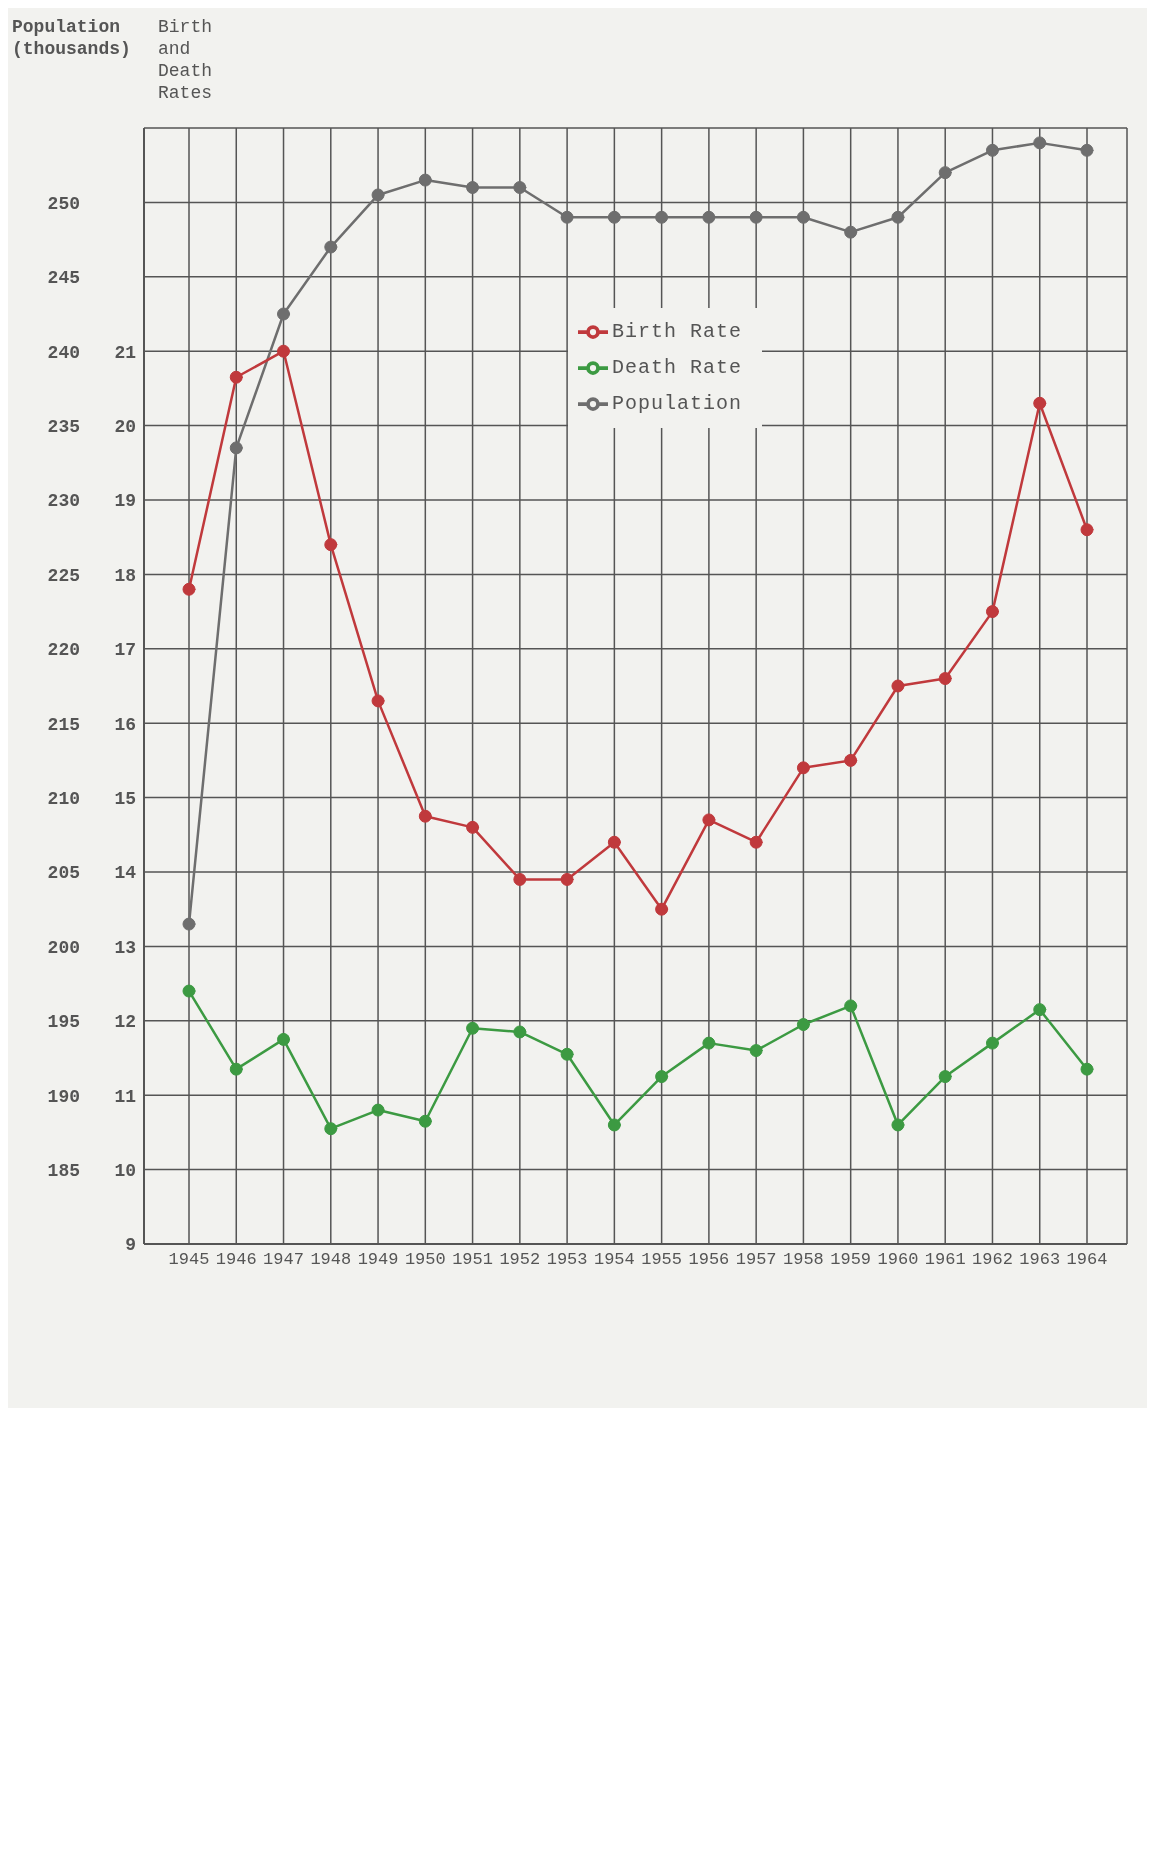 The height and width of the screenshot is (1870, 1155). I want to click on y-tick-label: 230, so click(63, 501).